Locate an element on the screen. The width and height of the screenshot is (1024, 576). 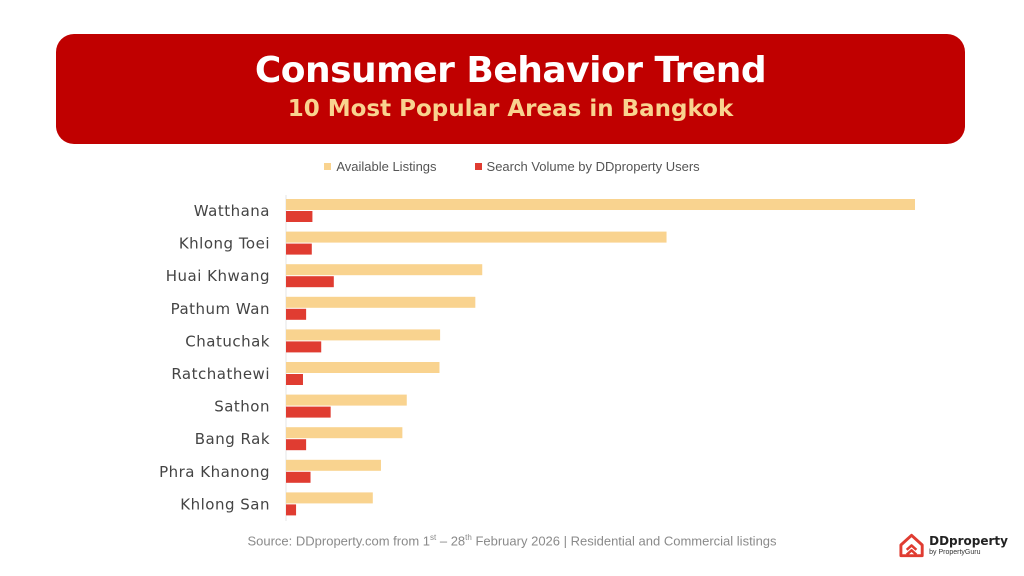
source-prefix: Source: DDproperty.com from 1 is located at coordinates (339, 541).